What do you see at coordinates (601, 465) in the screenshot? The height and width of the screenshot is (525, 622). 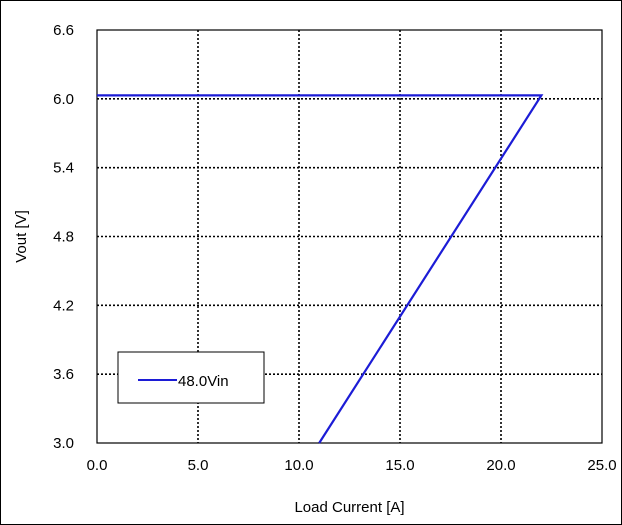 I see `x-tick-label: 25.0` at bounding box center [601, 465].